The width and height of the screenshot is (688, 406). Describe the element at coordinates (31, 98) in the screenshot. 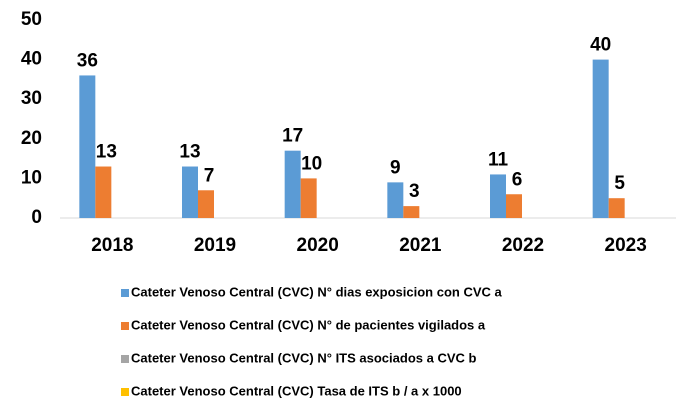

I see `y-tick-label: 30` at that location.